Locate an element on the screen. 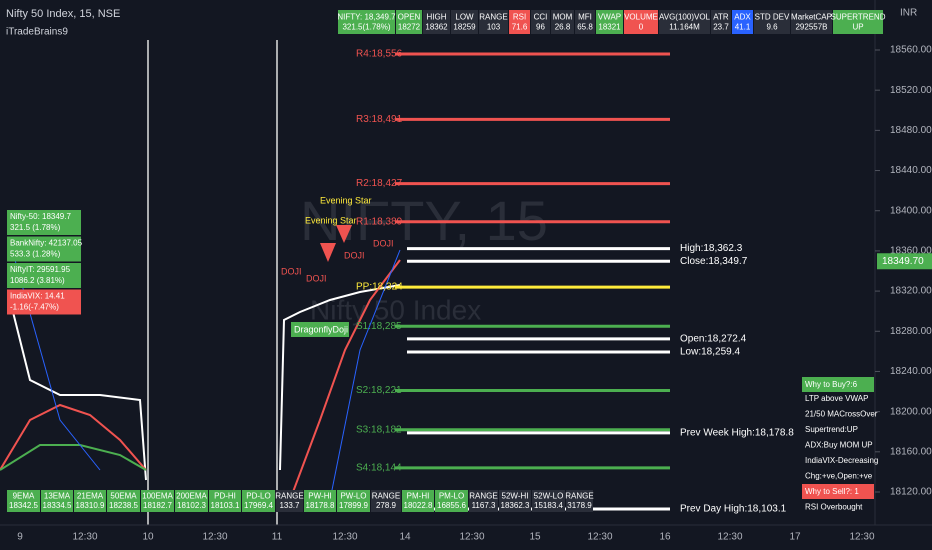 The height and width of the screenshot is (550, 932). cell-label: RANGE is located at coordinates (289, 496).